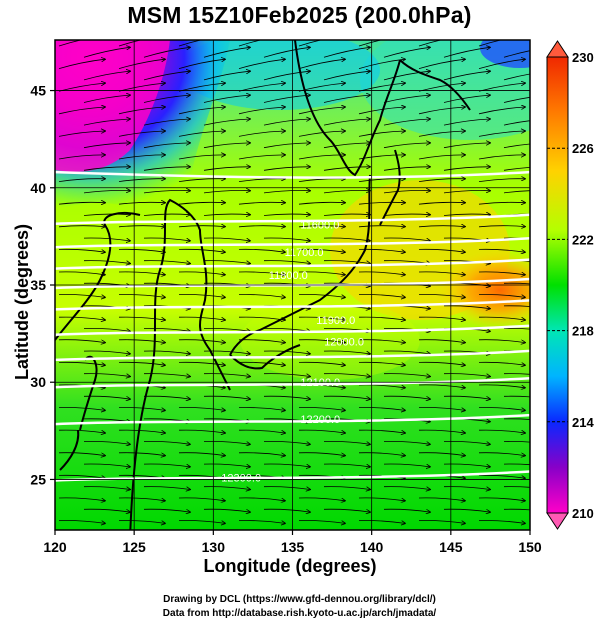 The image size is (599, 625). I want to click on y-tick-label: 45, so click(38, 91).